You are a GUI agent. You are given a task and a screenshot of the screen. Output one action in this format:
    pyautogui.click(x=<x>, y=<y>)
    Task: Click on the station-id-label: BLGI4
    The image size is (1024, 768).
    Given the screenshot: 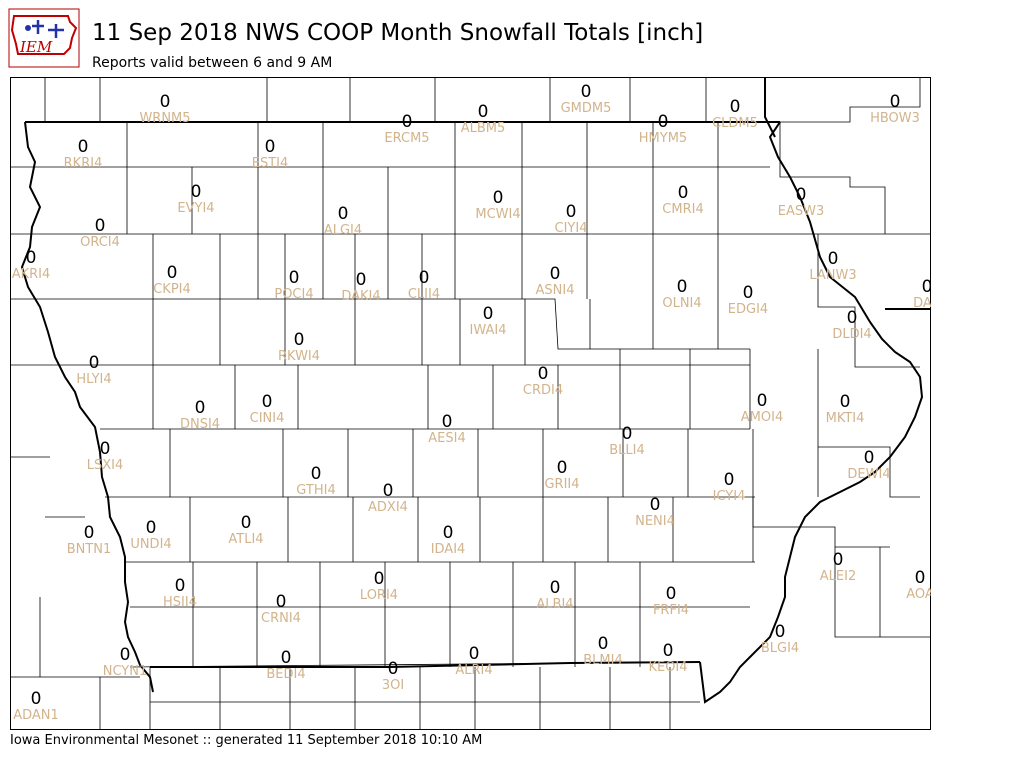 What is the action you would take?
    pyautogui.click(x=780, y=648)
    